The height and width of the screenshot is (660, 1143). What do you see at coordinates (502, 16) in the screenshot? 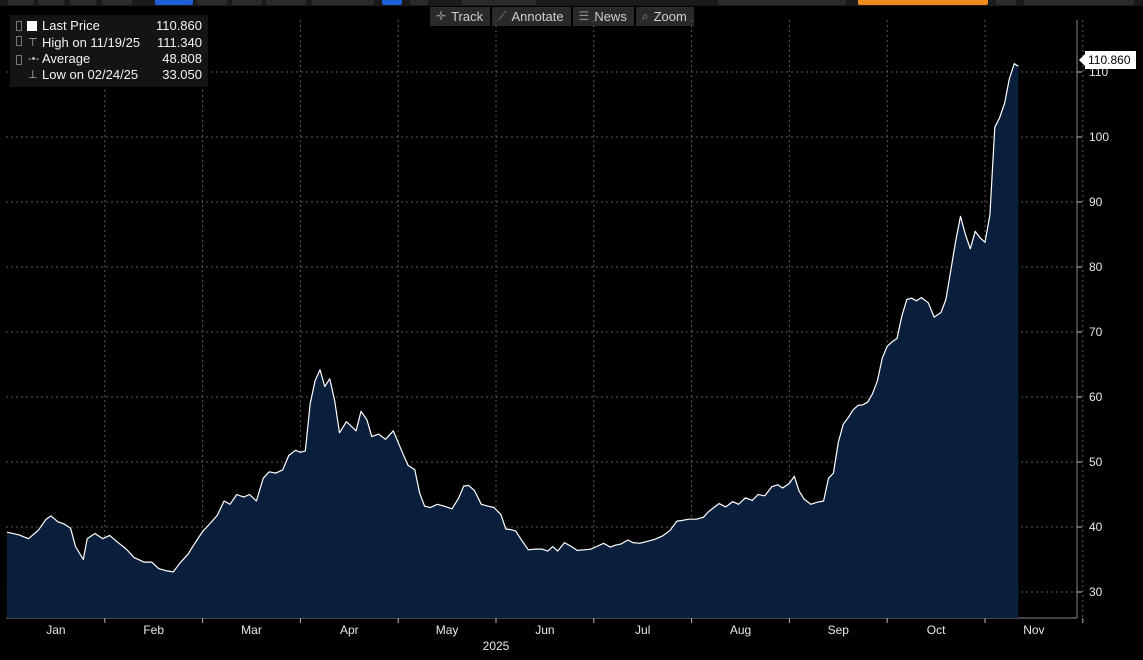
I see `pencil-icon: ⟋` at bounding box center [502, 16].